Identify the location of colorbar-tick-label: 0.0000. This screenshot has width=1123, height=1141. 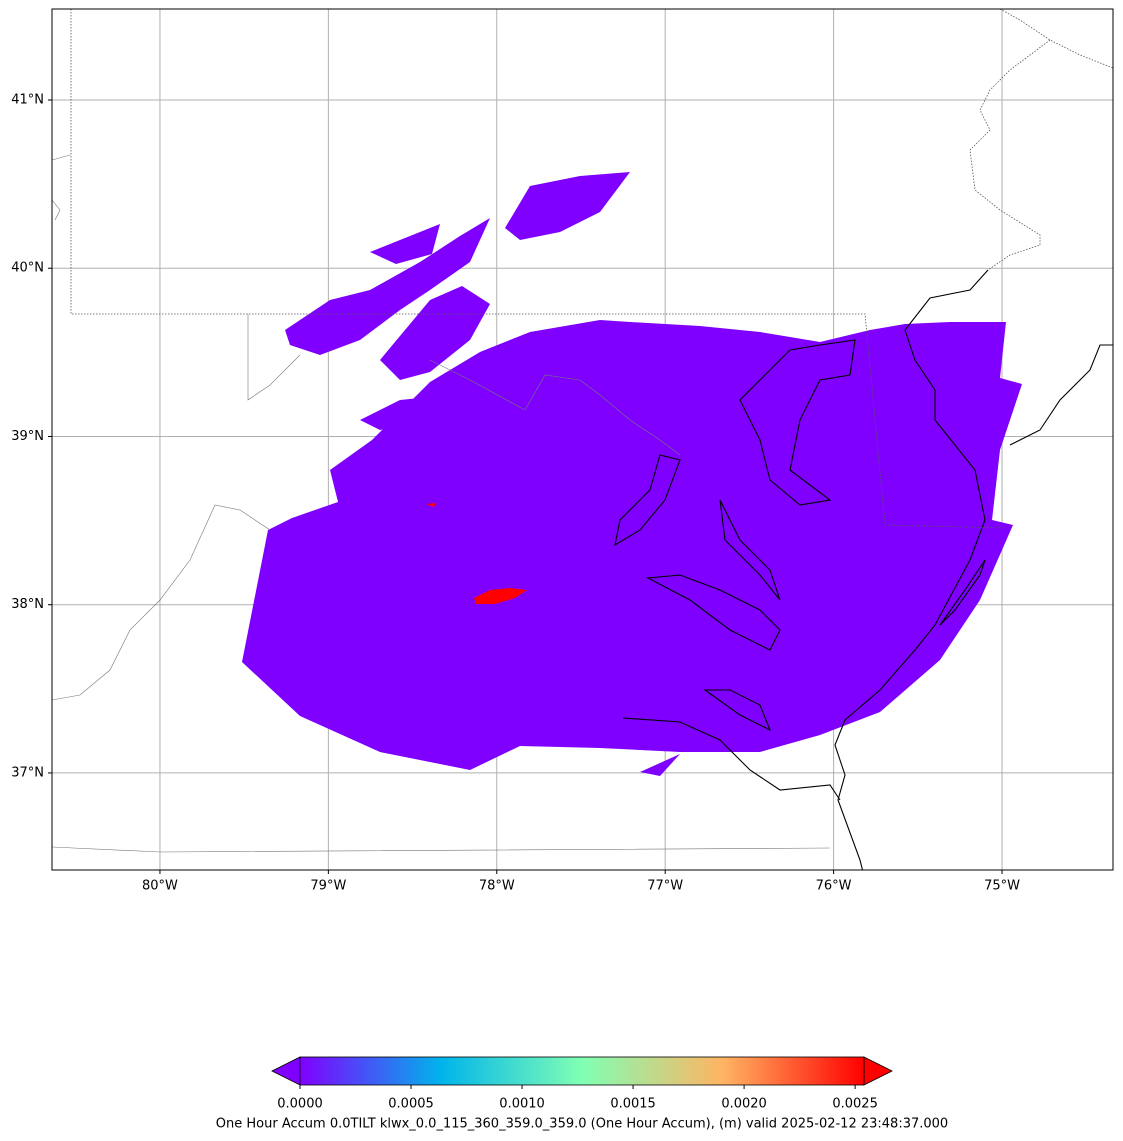
(300, 1104).